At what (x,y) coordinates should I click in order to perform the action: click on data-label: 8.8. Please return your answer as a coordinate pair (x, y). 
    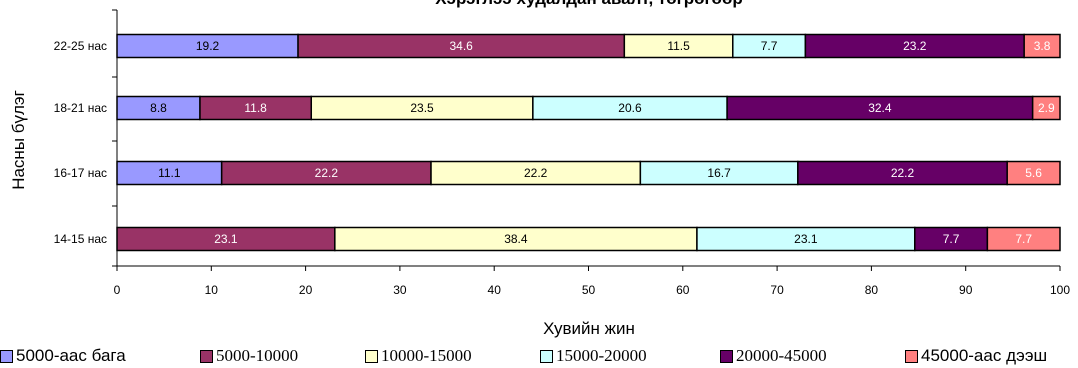
    Looking at the image, I should click on (158, 108).